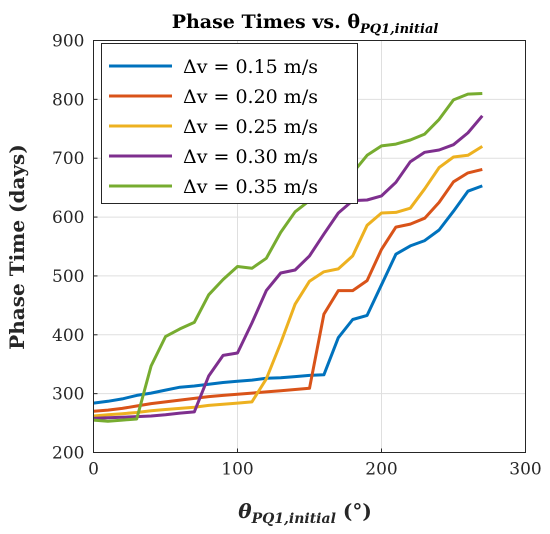 This screenshot has width=550, height=534. I want to click on legend-label-4: Δv = 0.30 m/s, so click(250, 157).